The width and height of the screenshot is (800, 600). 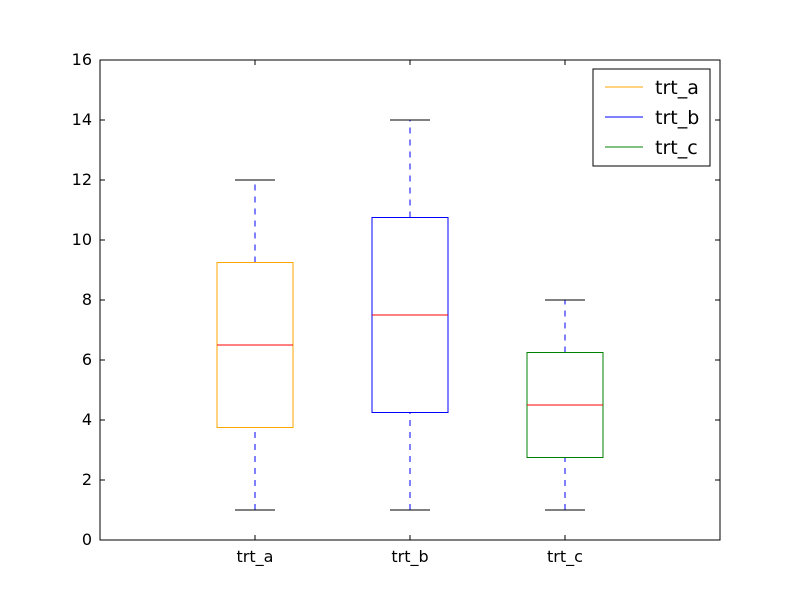 What do you see at coordinates (82, 119) in the screenshot?
I see `y-tick-label: 14` at bounding box center [82, 119].